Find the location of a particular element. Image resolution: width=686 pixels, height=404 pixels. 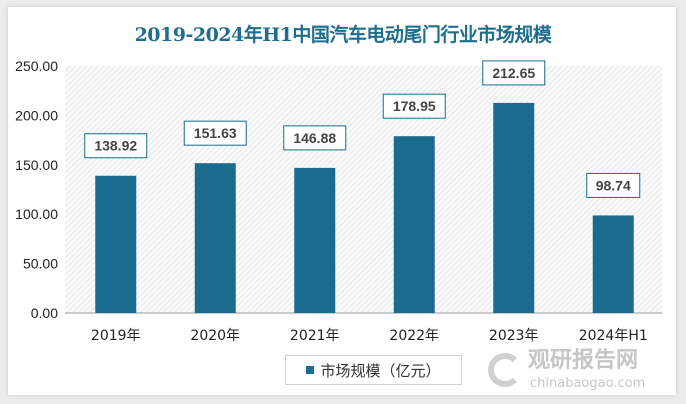

x-tick-label: 2022年 is located at coordinates (414, 336).